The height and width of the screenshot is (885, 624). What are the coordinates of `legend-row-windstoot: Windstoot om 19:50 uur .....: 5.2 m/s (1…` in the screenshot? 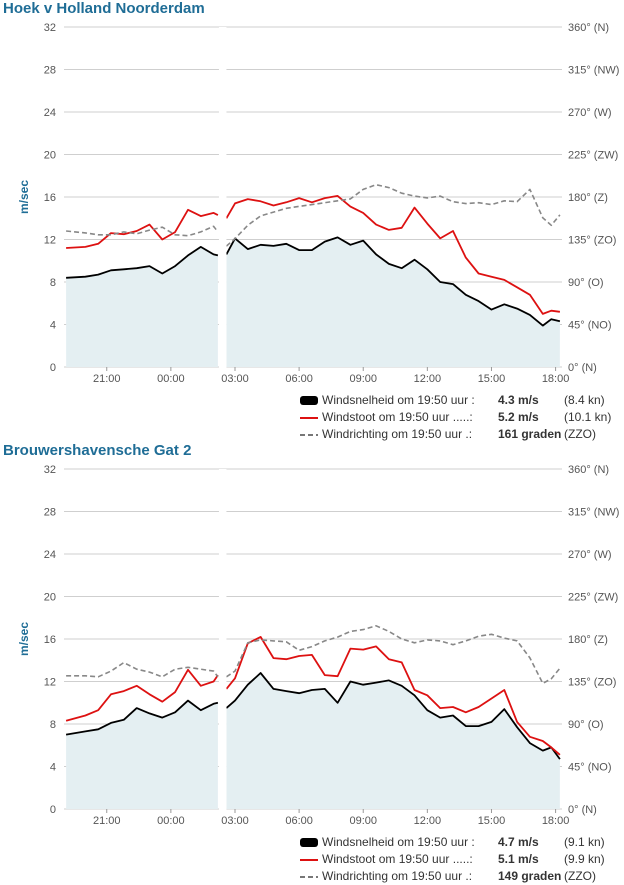 It's located at (459, 417).